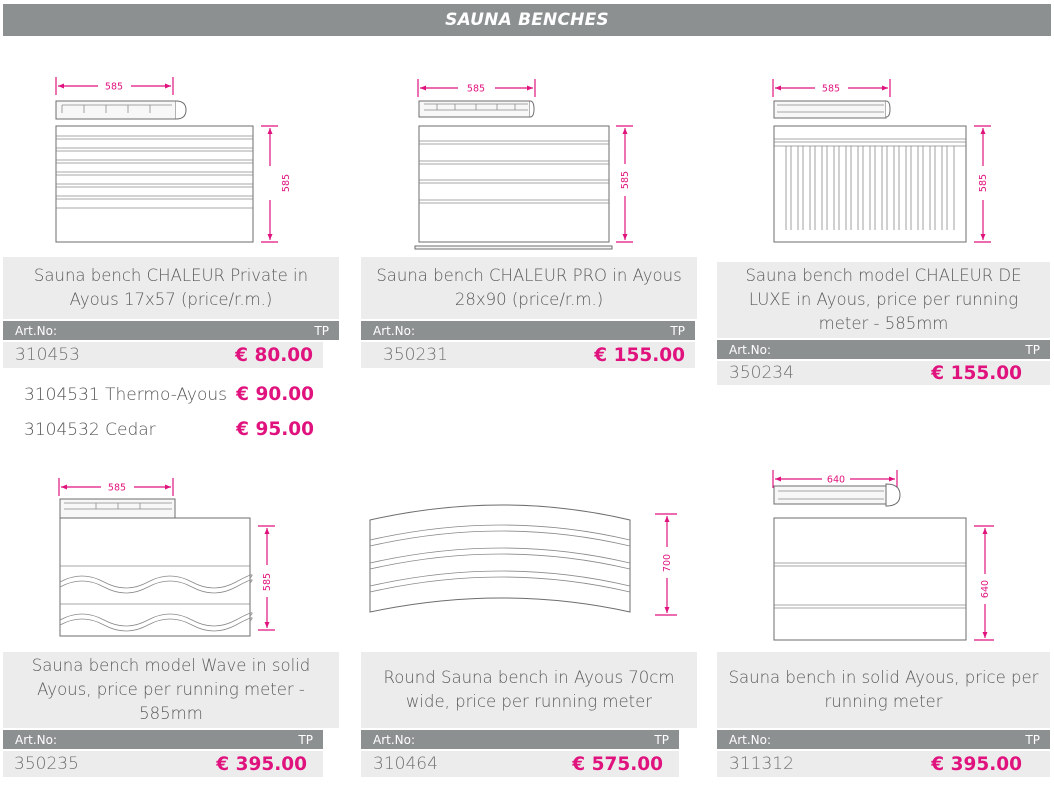  What do you see at coordinates (985, 589) in the screenshot?
I see `dim-height-label: 640` at bounding box center [985, 589].